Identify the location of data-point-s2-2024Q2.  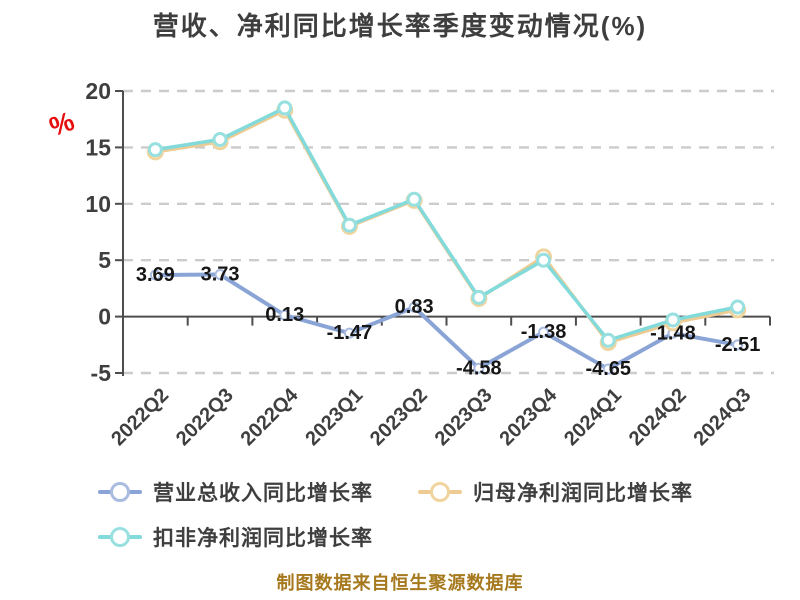
(673, 320).